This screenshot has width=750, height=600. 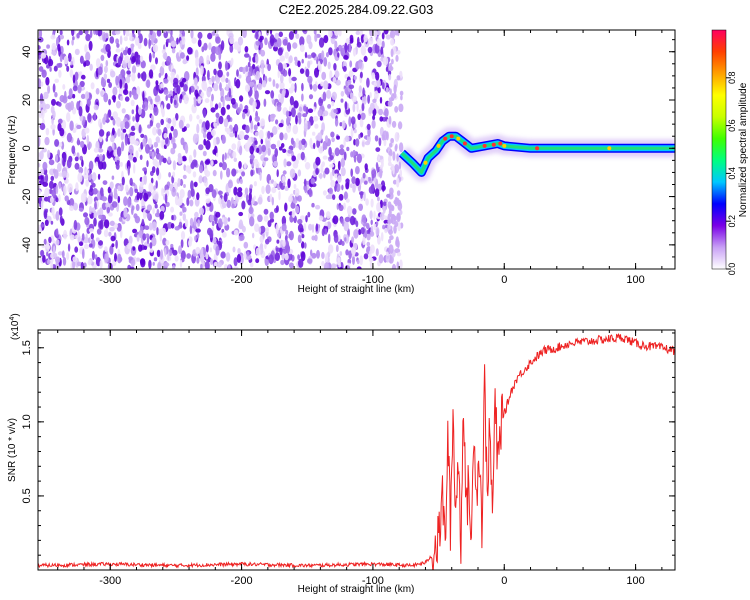 I want to click on bottom-y-tick-label: 1.0, so click(x=27, y=421).